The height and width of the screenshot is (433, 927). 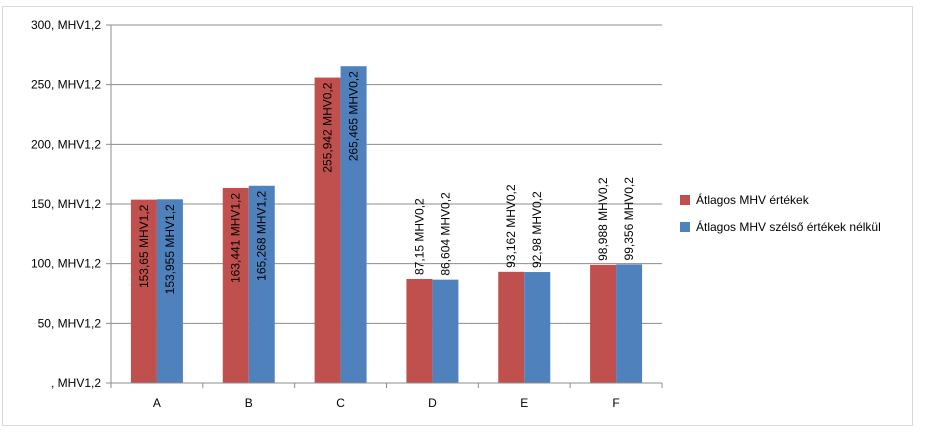 I want to click on data-label: 93,162 MHV0,2, so click(x=511, y=226).